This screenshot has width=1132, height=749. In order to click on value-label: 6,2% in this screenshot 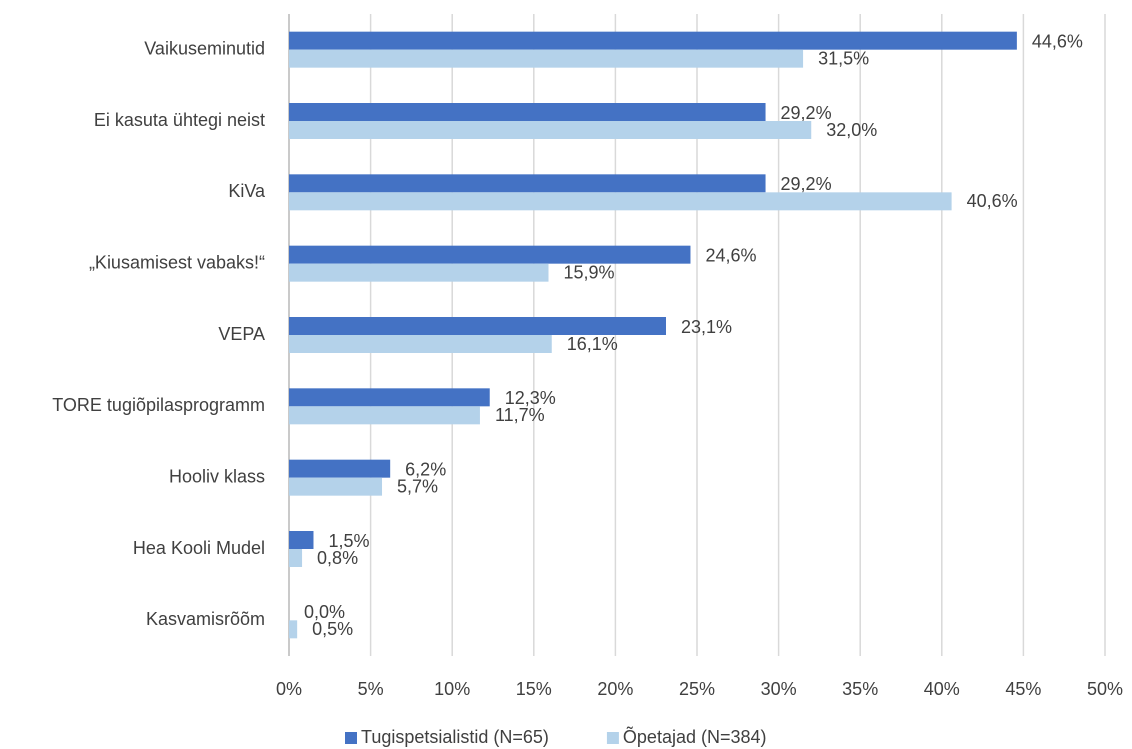, I will do `click(425, 469)`.